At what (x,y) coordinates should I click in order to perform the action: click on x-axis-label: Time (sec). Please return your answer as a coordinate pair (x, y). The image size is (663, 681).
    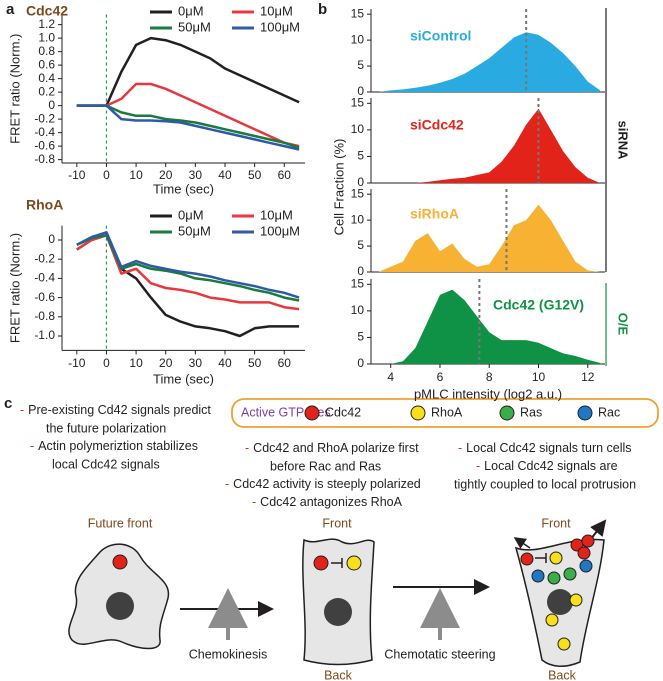
    Looking at the image, I should click on (183, 378).